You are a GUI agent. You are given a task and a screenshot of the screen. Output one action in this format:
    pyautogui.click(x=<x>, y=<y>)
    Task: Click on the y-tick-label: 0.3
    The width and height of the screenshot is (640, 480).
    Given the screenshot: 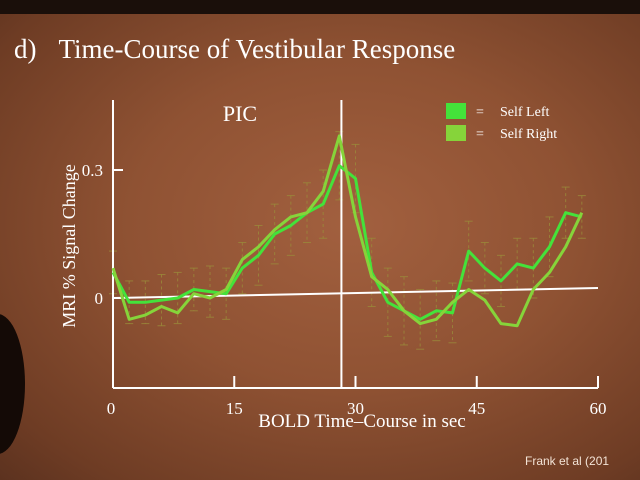 What is the action you would take?
    pyautogui.click(x=92, y=170)
    